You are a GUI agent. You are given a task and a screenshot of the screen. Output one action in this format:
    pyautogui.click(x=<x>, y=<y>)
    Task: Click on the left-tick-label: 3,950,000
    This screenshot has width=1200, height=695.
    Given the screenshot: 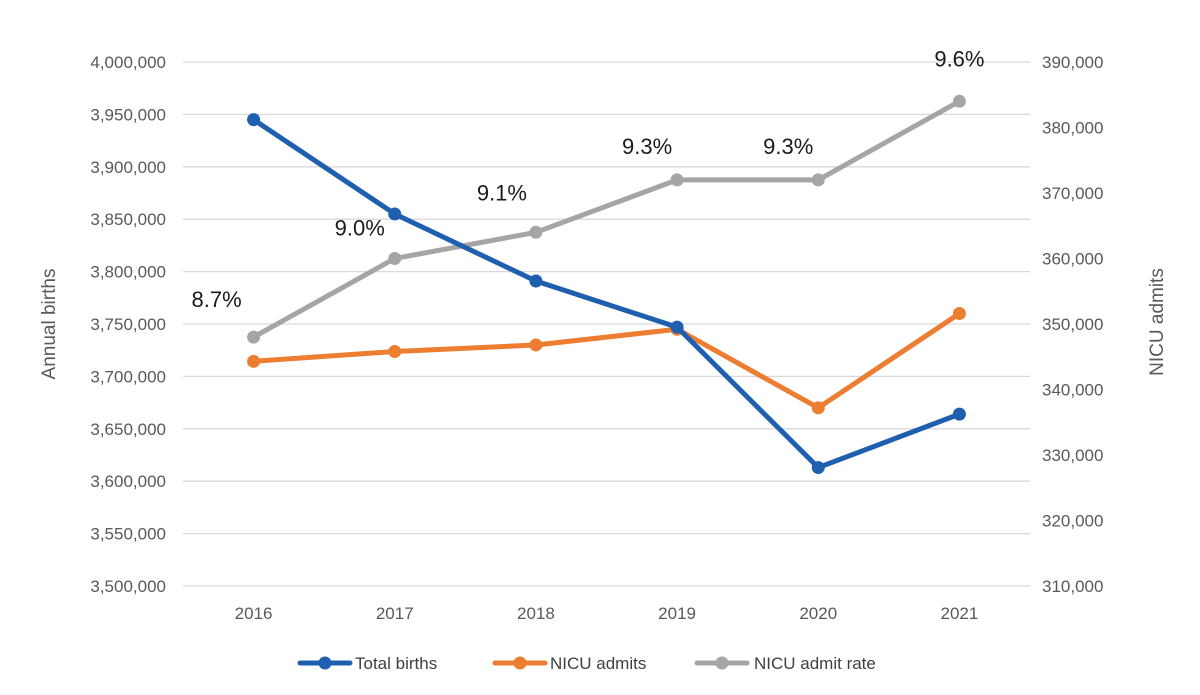 What is the action you would take?
    pyautogui.click(x=128, y=114)
    